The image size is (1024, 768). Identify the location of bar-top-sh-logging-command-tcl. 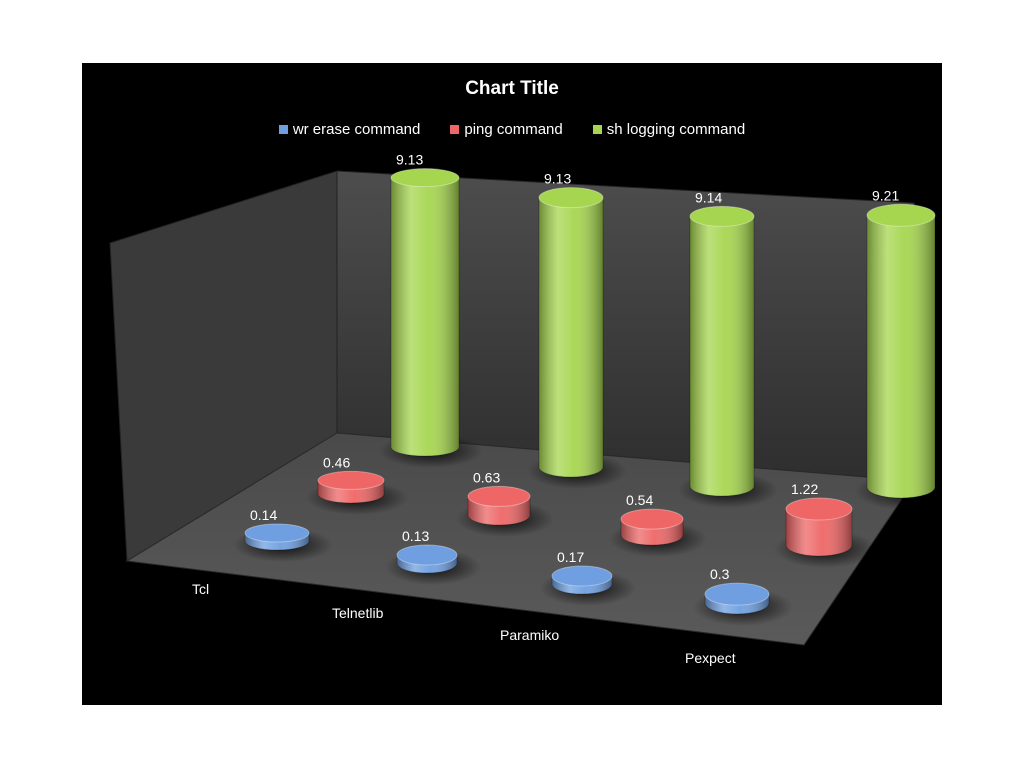
(425, 178).